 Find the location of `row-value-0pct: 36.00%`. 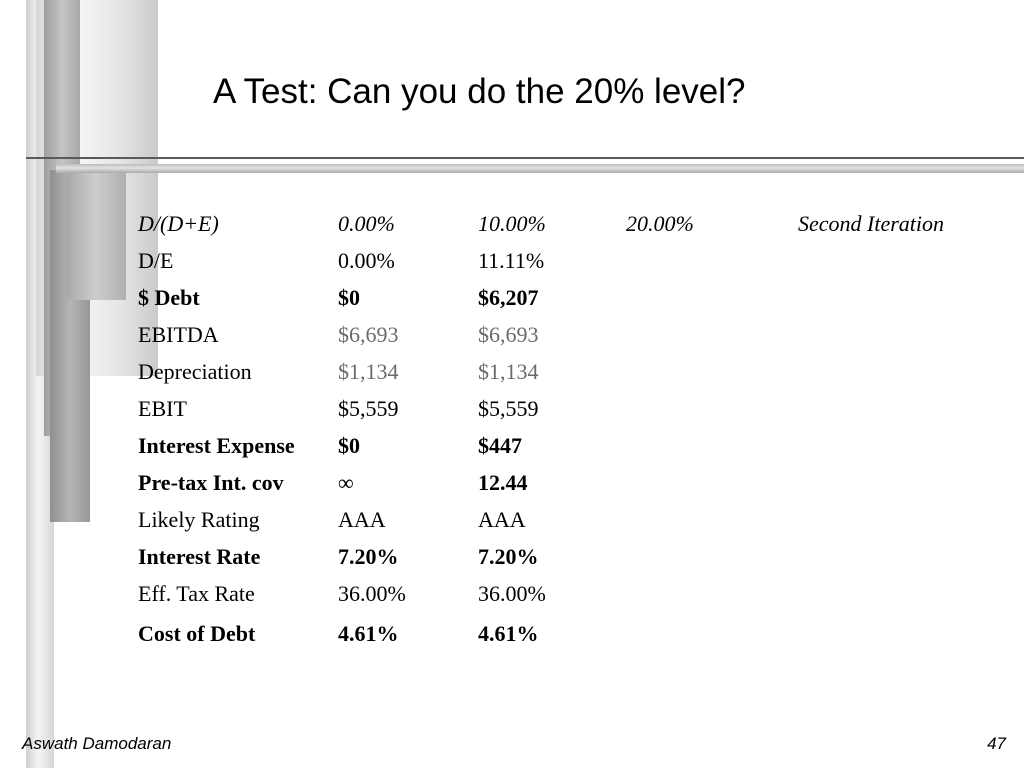

row-value-0pct: 36.00% is located at coordinates (372, 593).